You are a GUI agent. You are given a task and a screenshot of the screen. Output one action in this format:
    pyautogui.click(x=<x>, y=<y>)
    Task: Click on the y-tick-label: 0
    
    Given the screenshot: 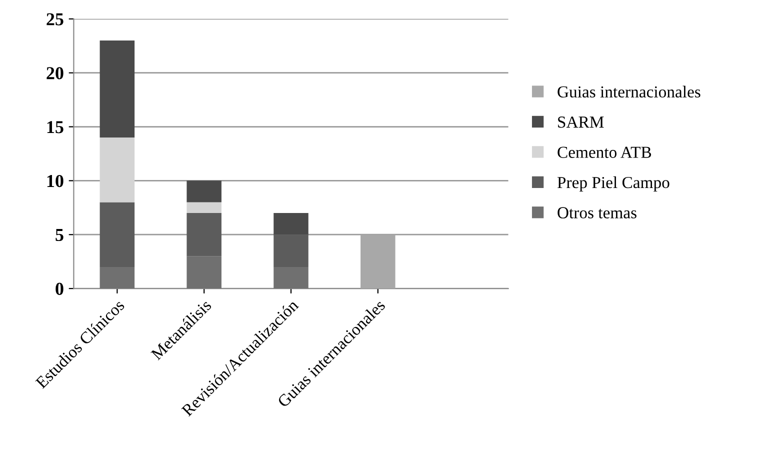 What is the action you would take?
    pyautogui.click(x=60, y=288)
    